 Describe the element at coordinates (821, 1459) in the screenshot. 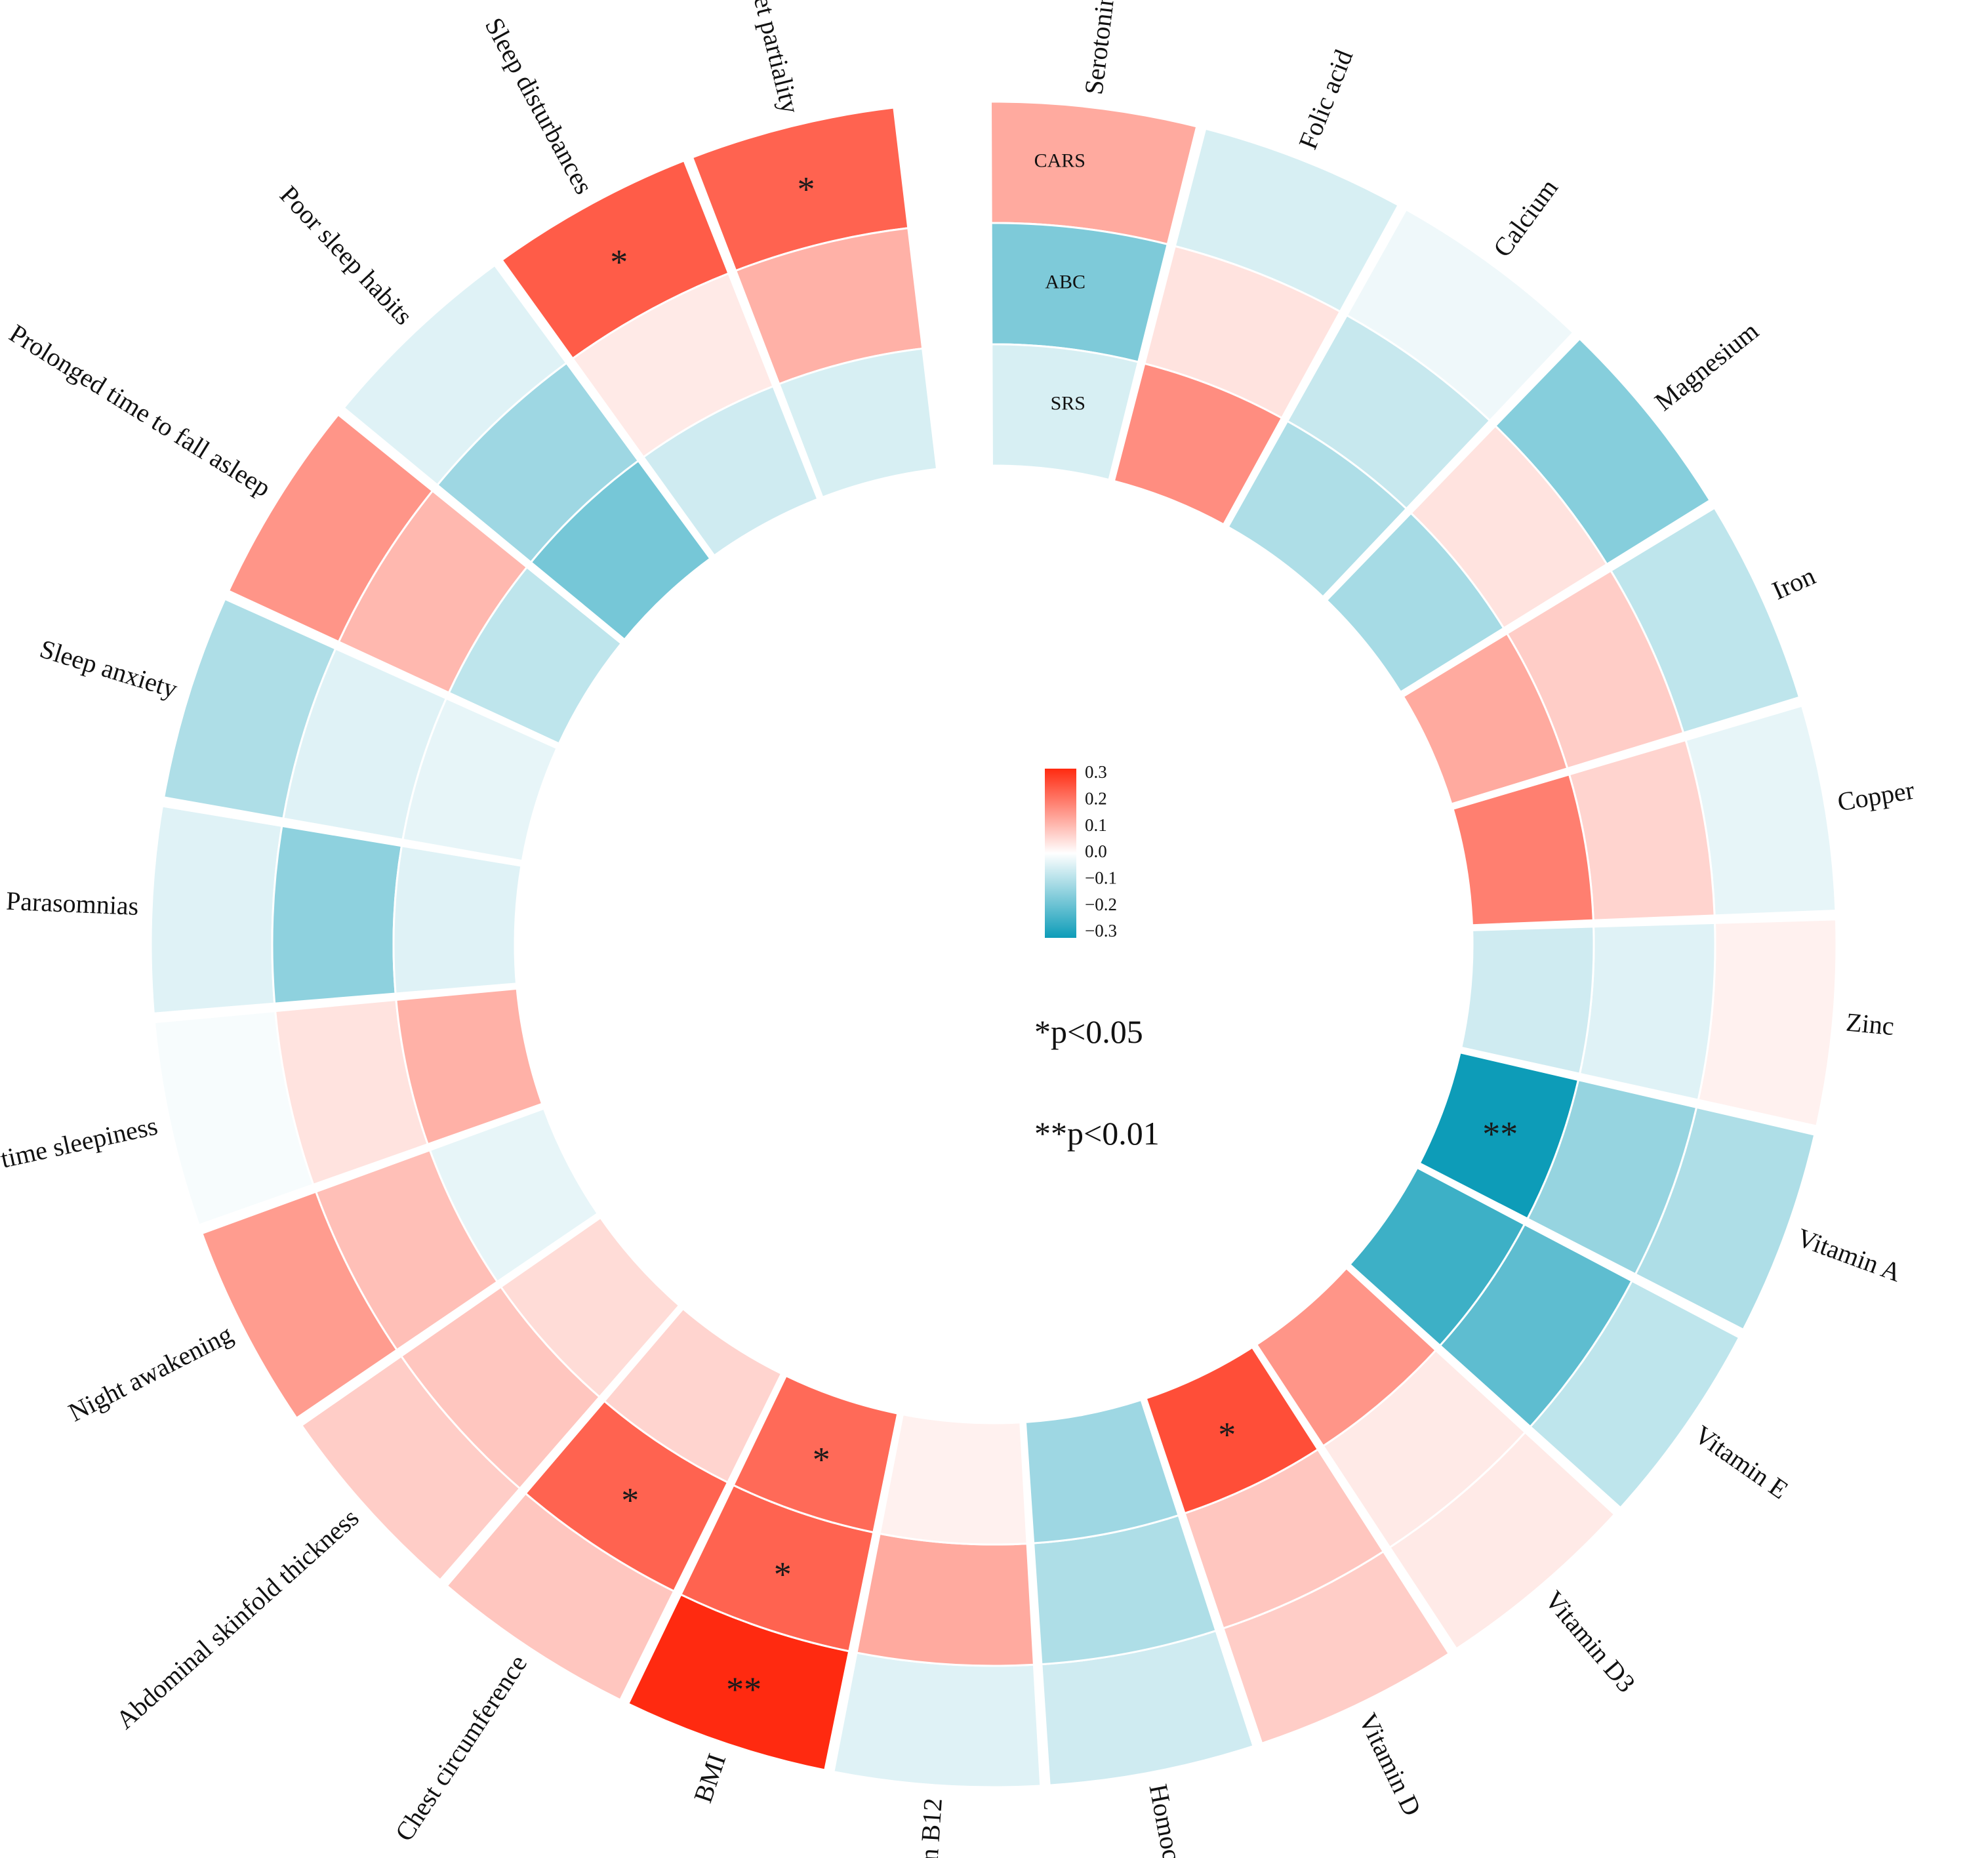

I see `sig-mark-bmi-srs: *` at that location.